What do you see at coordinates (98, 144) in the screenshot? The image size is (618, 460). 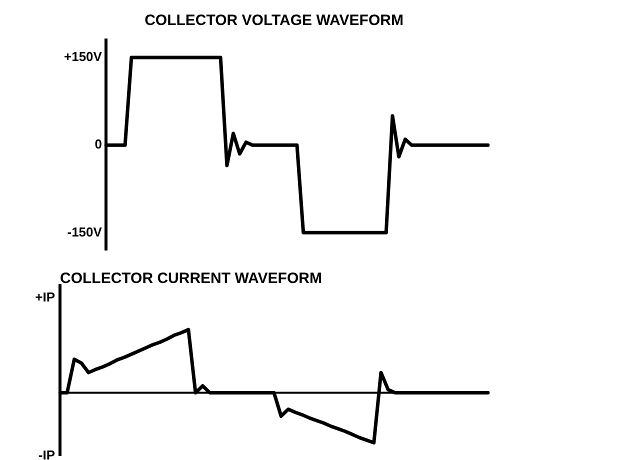 I see `y-tick-label: 0` at bounding box center [98, 144].